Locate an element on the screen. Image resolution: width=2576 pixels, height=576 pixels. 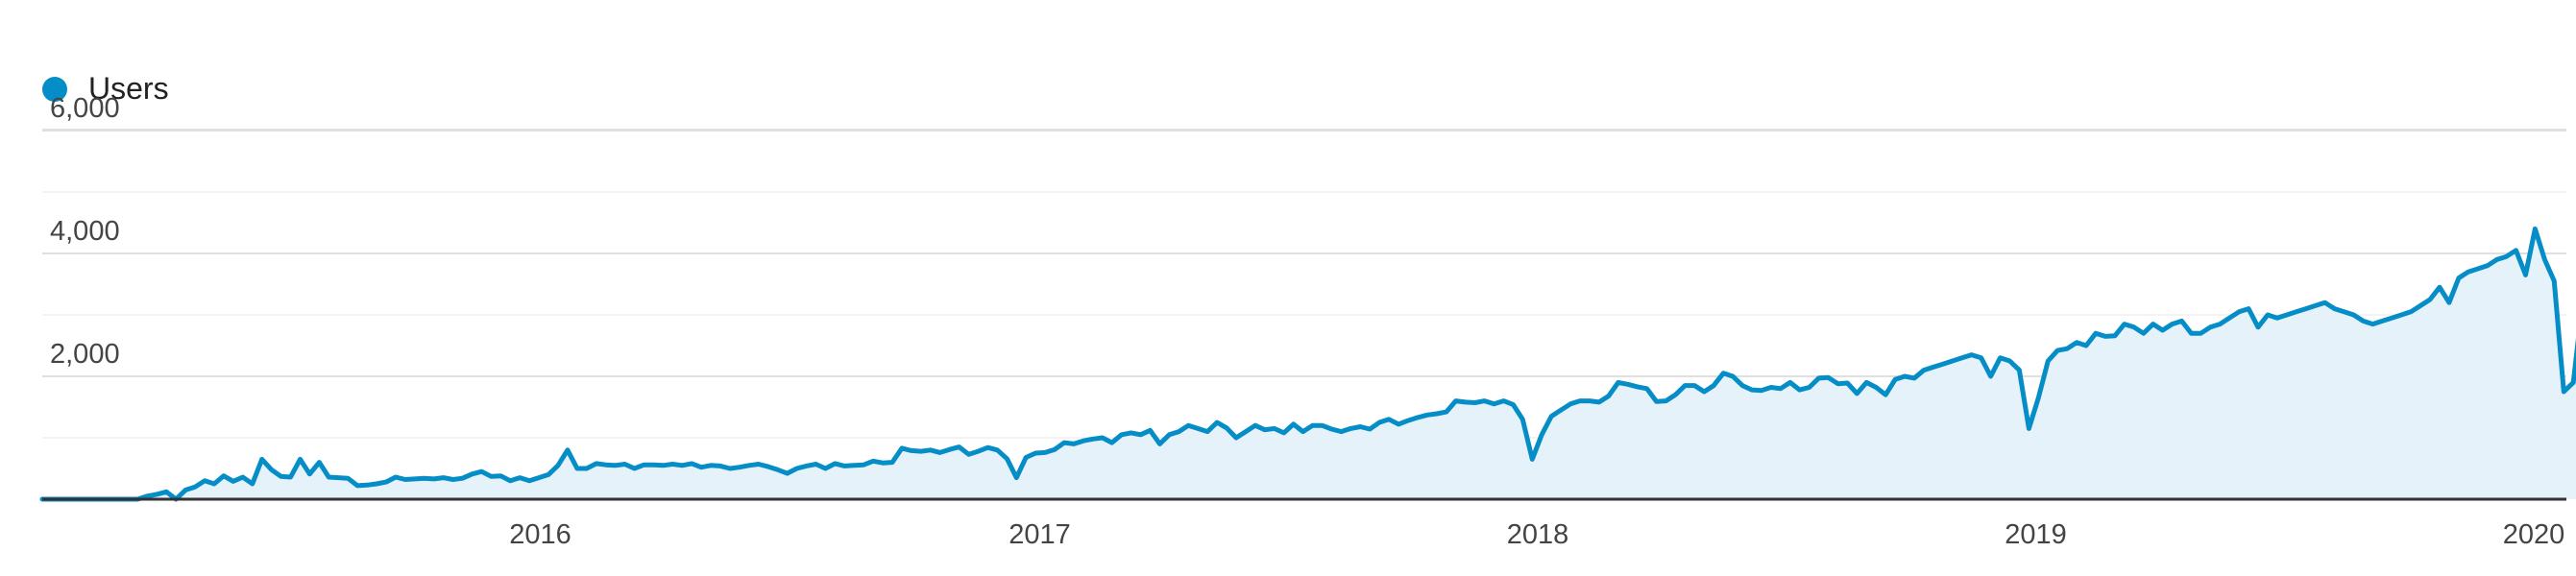
chart-legend: Users is located at coordinates (105, 89).